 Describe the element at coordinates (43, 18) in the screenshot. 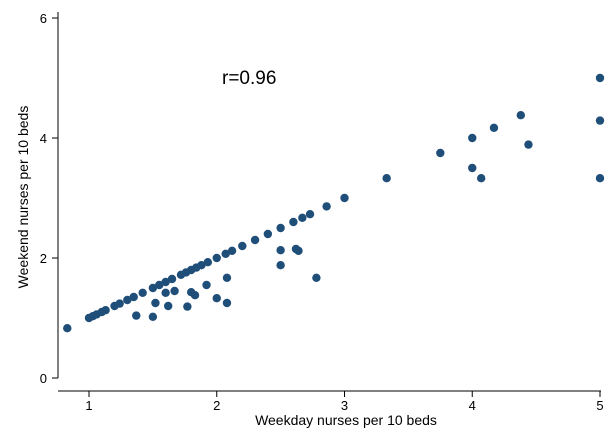

I see `y-tick-label: 6` at that location.